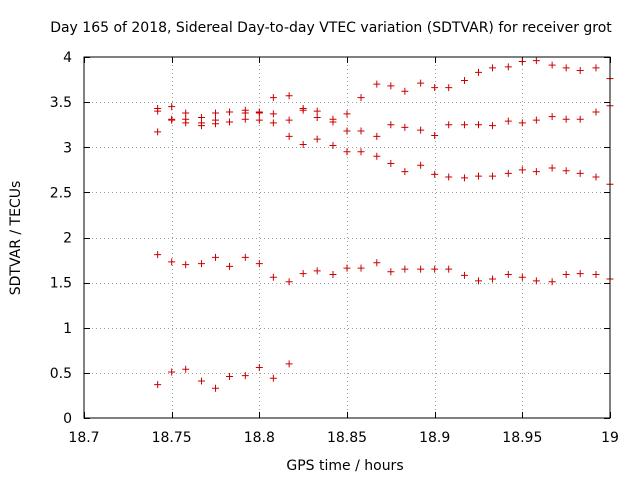 The image size is (640, 480). Describe the element at coordinates (67, 329) in the screenshot. I see `y-tick-label: 1` at that location.